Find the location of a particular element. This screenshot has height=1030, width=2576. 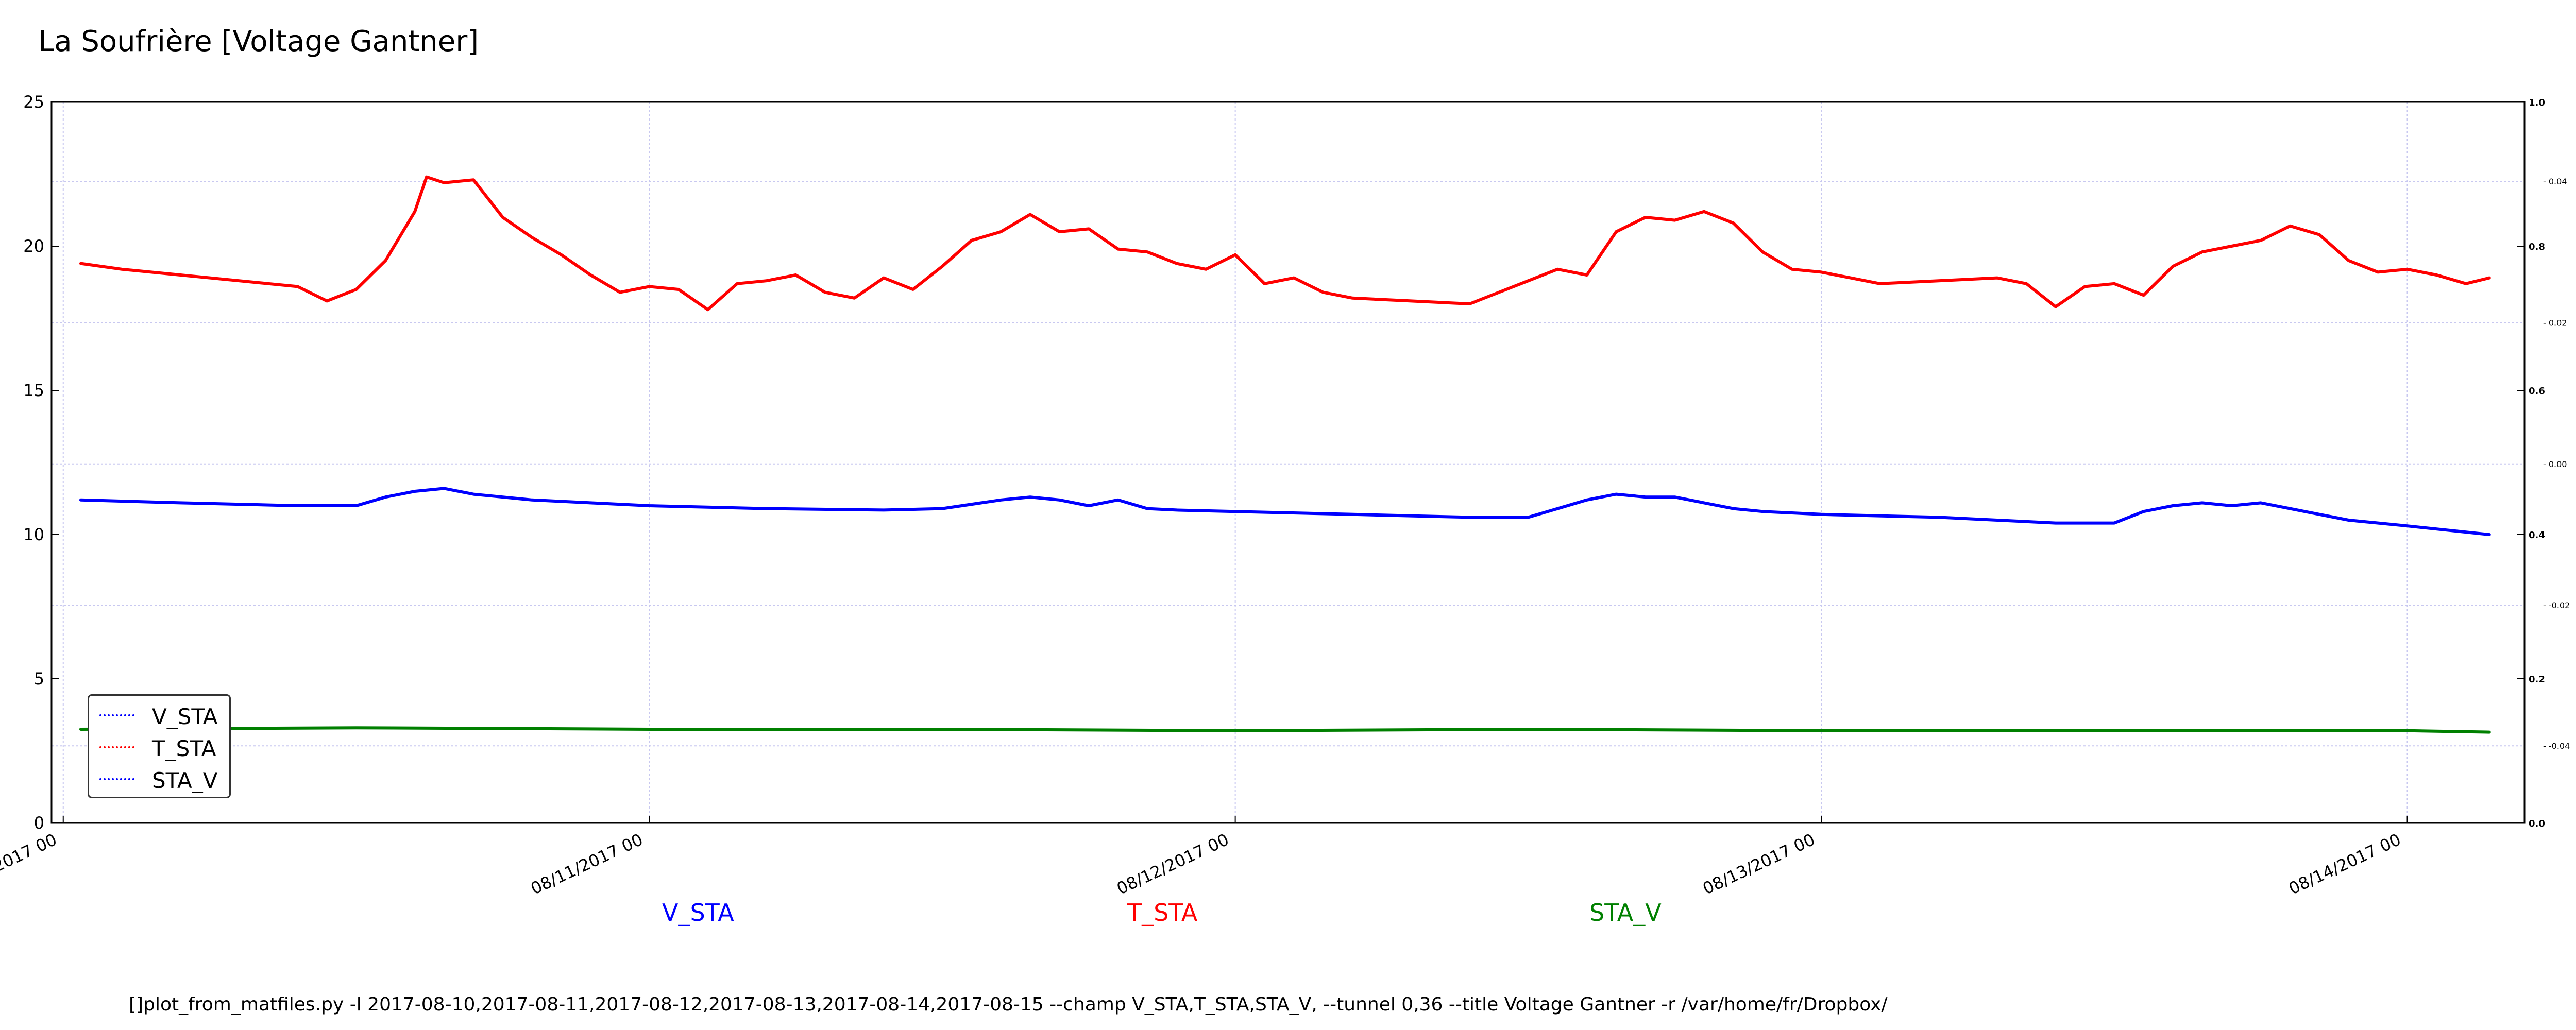

legend-swatch-t-sta is located at coordinates (116, 748).